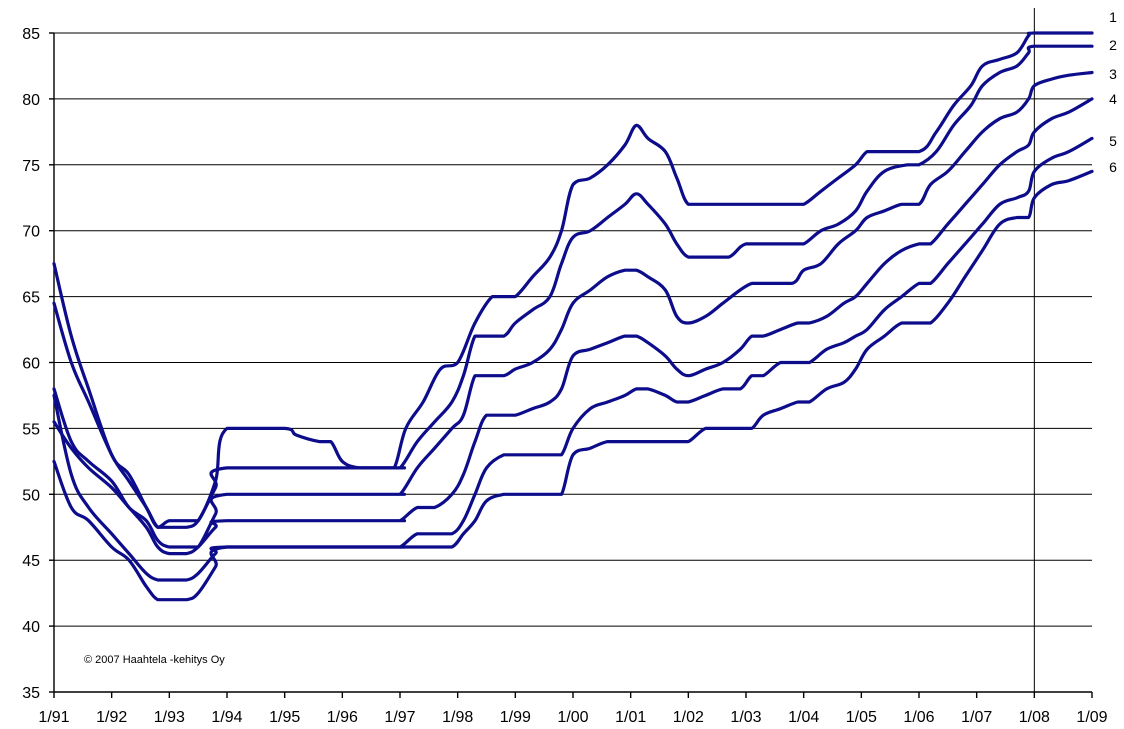 This screenshot has width=1124, height=729. Describe the element at coordinates (861, 717) in the screenshot. I see `x-tick-label: 1/05` at that location.